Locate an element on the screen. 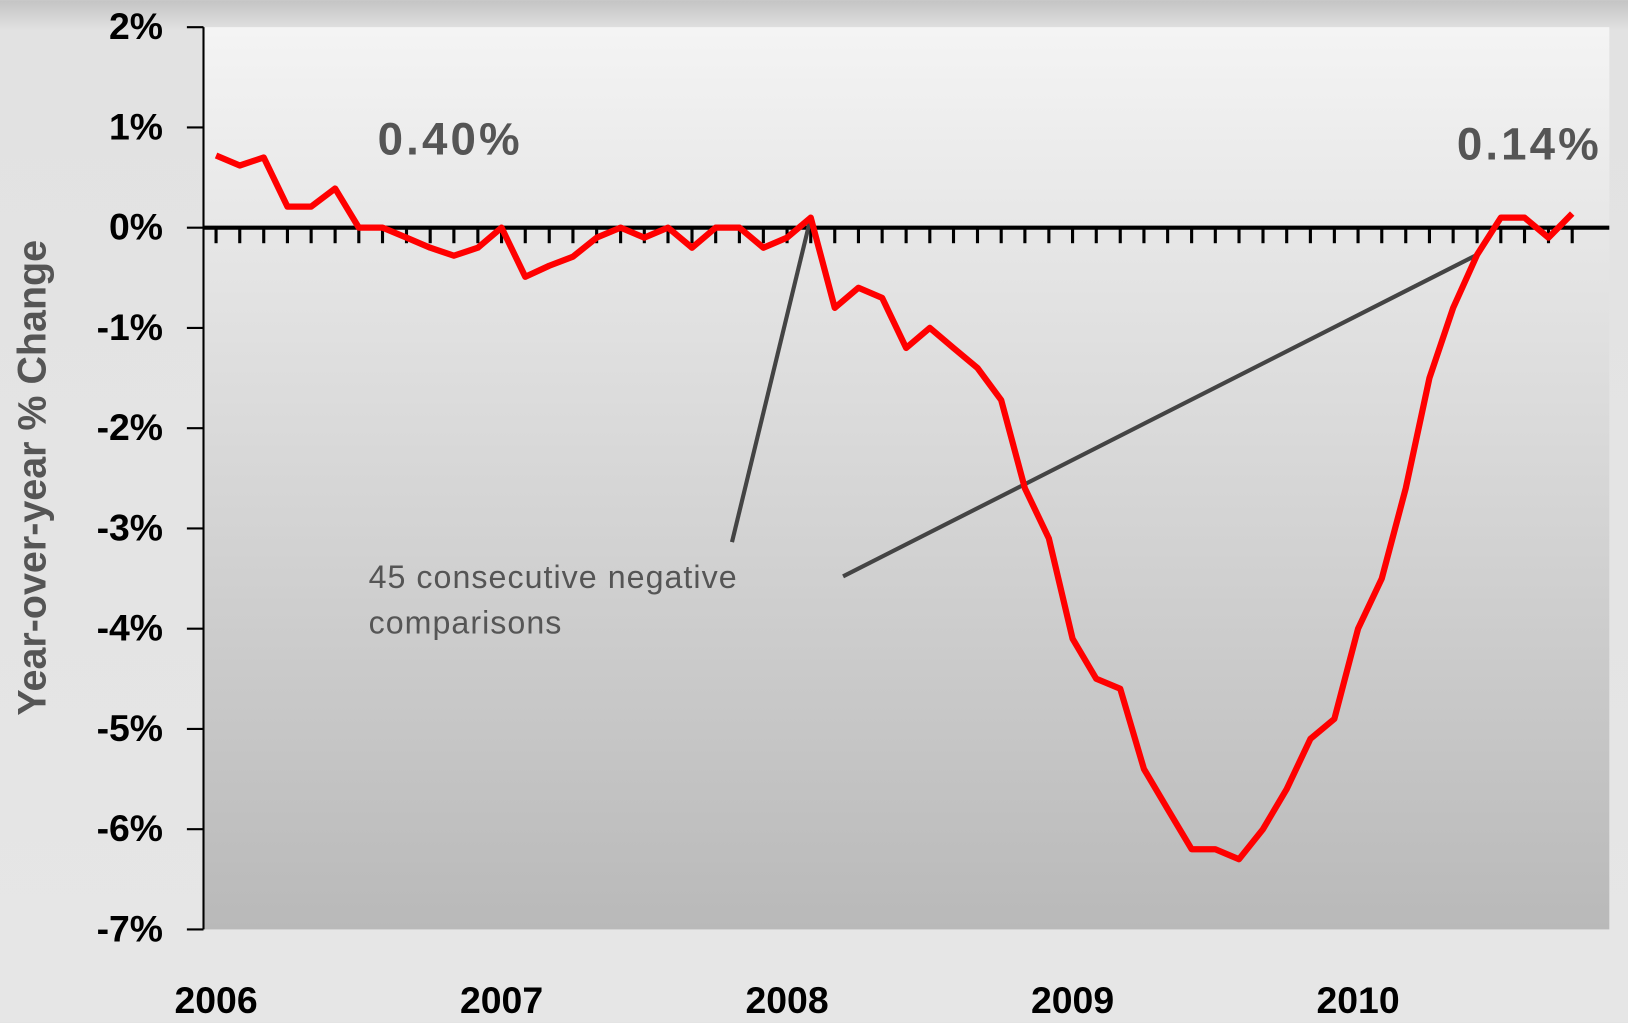 The image size is (1628, 1023). y-tick-label: -5% is located at coordinates (130, 728).